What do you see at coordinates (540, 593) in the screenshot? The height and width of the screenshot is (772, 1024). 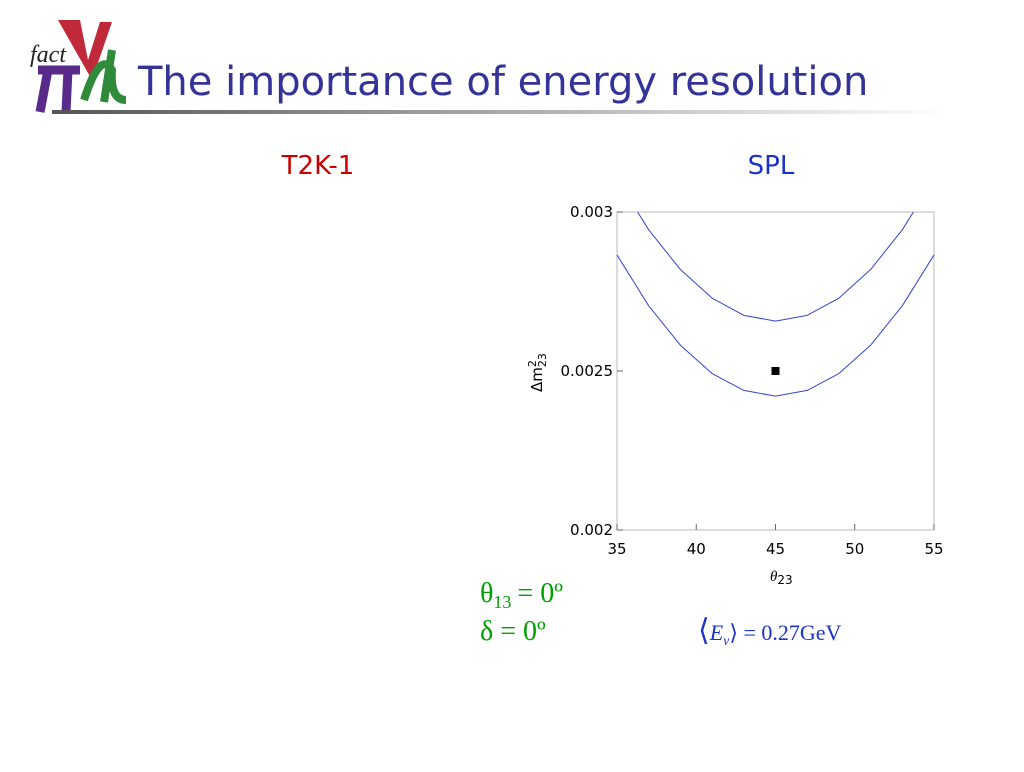 I see `text: = 0º` at bounding box center [540, 593].